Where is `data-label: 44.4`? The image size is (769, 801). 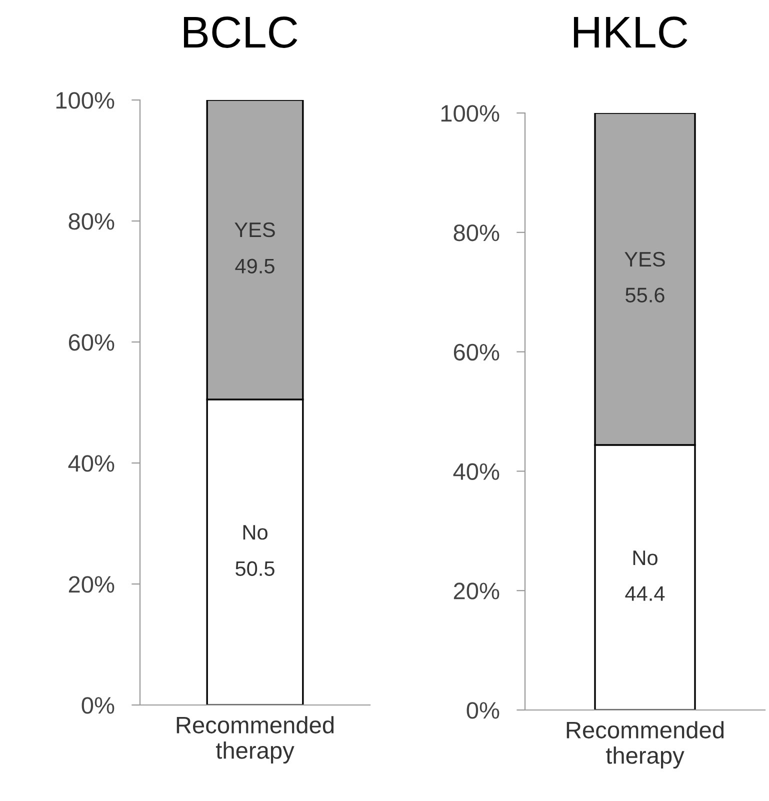
data-label: 44.4 is located at coordinates (645, 593).